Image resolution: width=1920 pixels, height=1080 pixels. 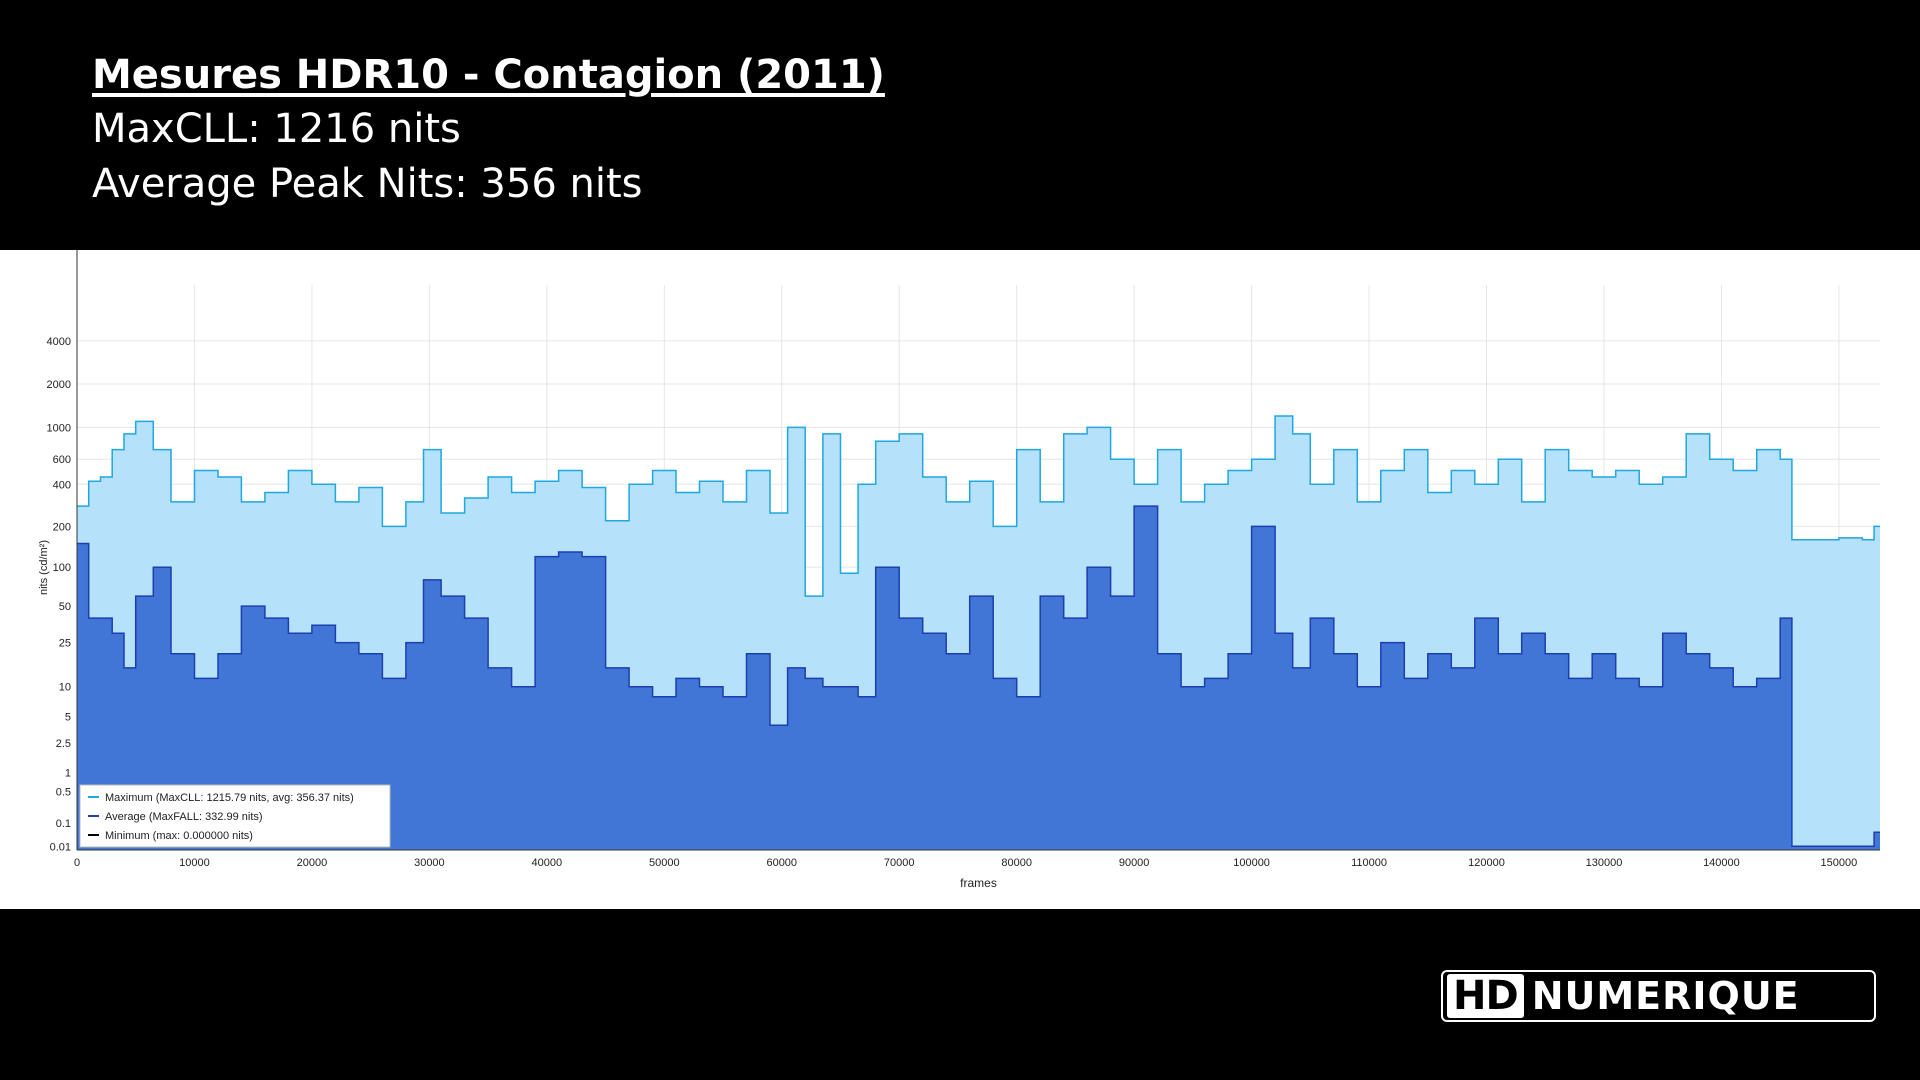 I want to click on average-peak-text: Average Peak Nits: 356 nits, so click(x=367, y=184).